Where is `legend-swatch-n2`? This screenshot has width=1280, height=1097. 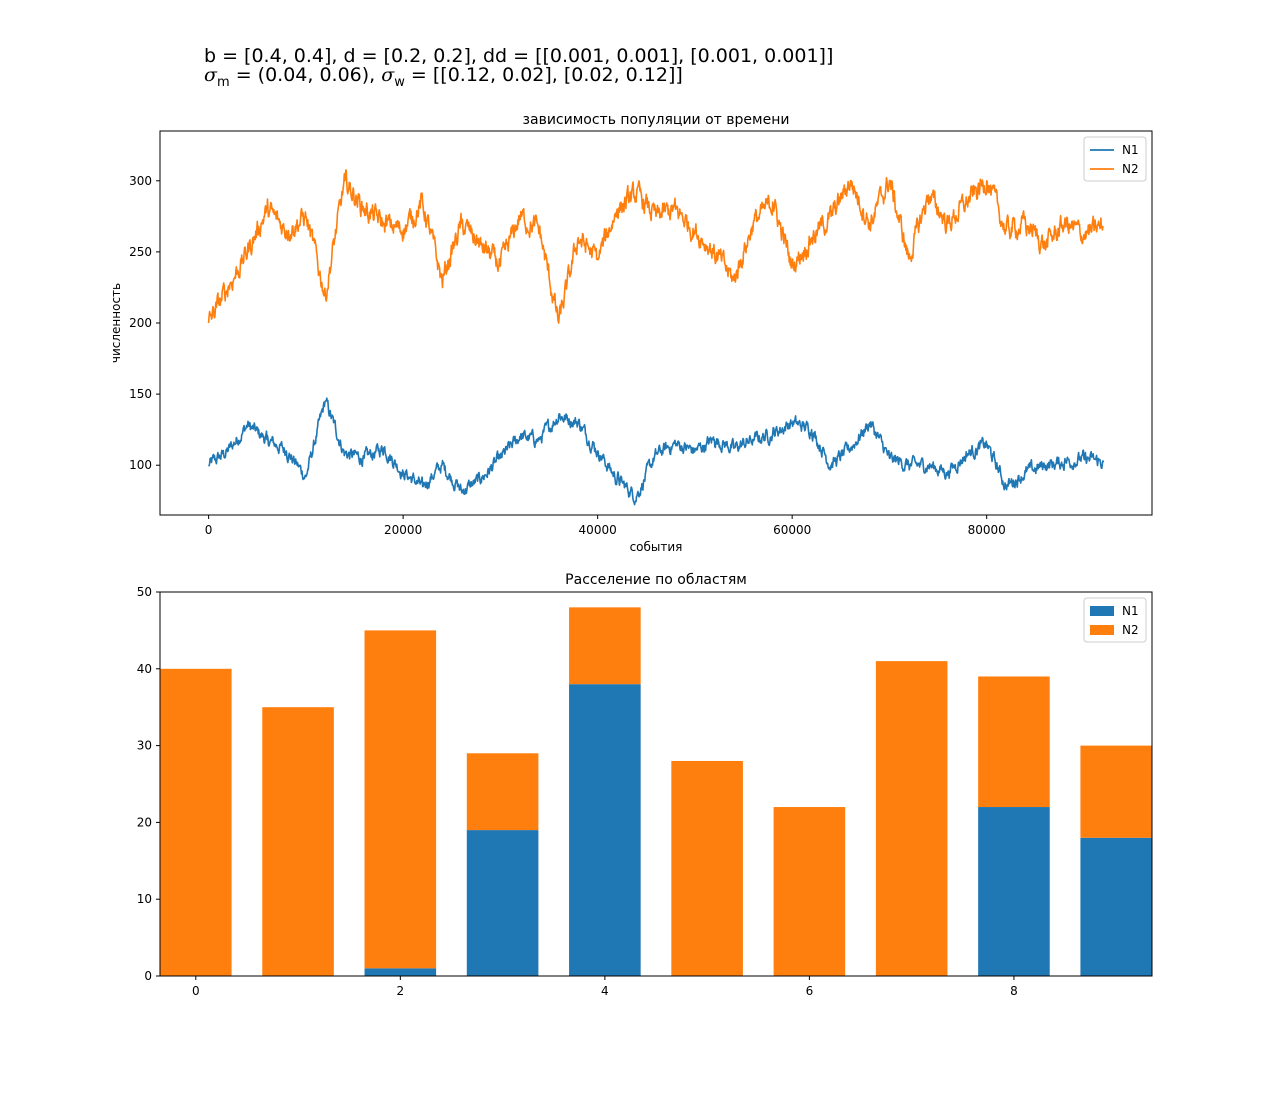
legend-swatch-n2 is located at coordinates (1102, 630).